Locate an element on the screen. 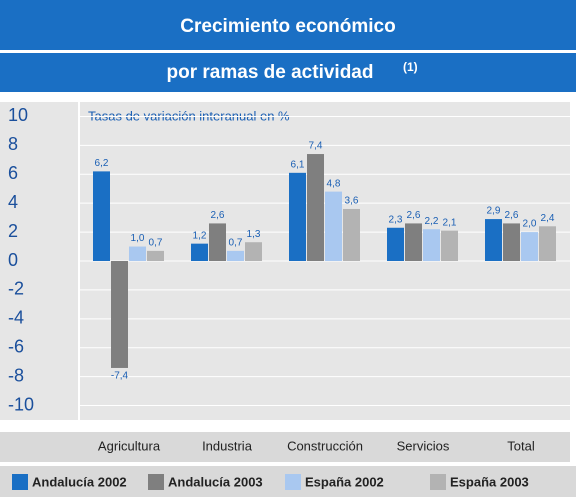 This screenshot has height=497, width=576. value-label: 2,0 is located at coordinates (530, 224).